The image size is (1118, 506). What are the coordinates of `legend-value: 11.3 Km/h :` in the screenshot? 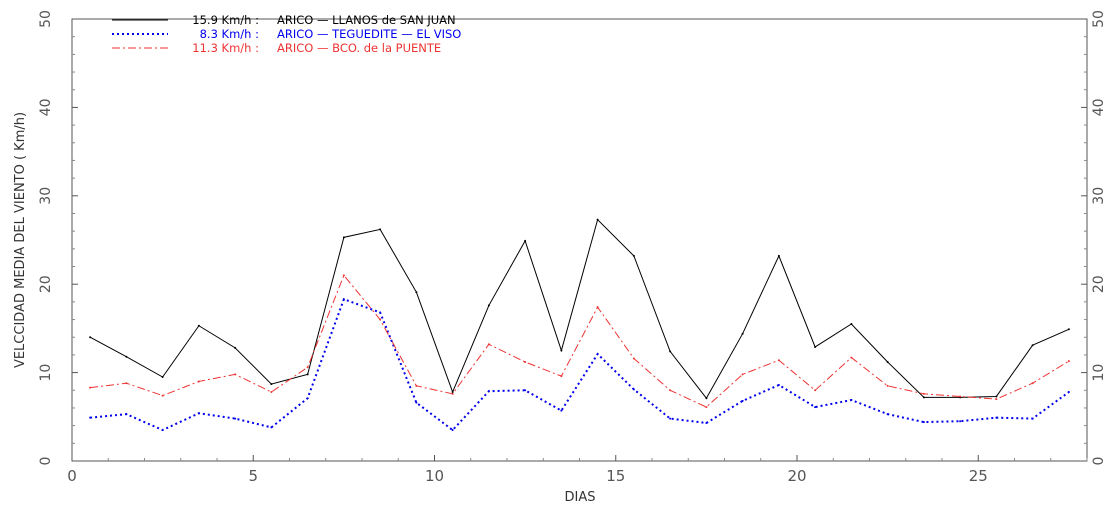 It's located at (225, 48).